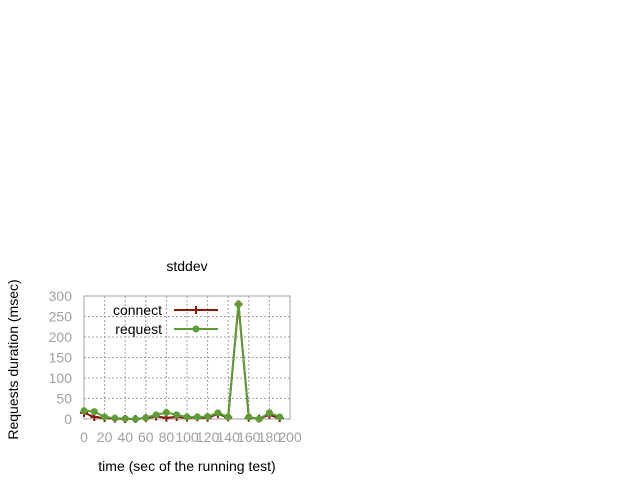 The image size is (640, 480). I want to click on y-tick-label: 200, so click(61, 337).